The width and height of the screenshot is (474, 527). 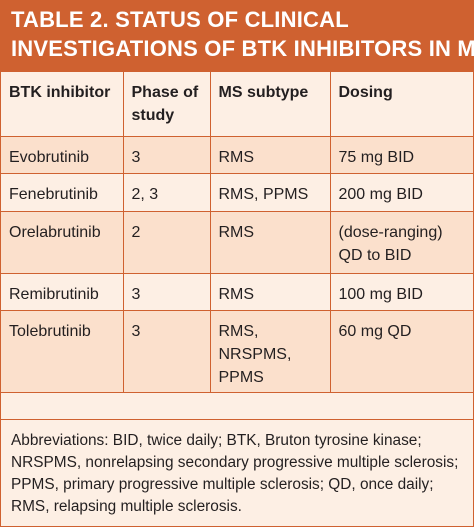 I want to click on table-row: Evobrutinib 3 RMS 75 mg BID, so click(x=237, y=155).